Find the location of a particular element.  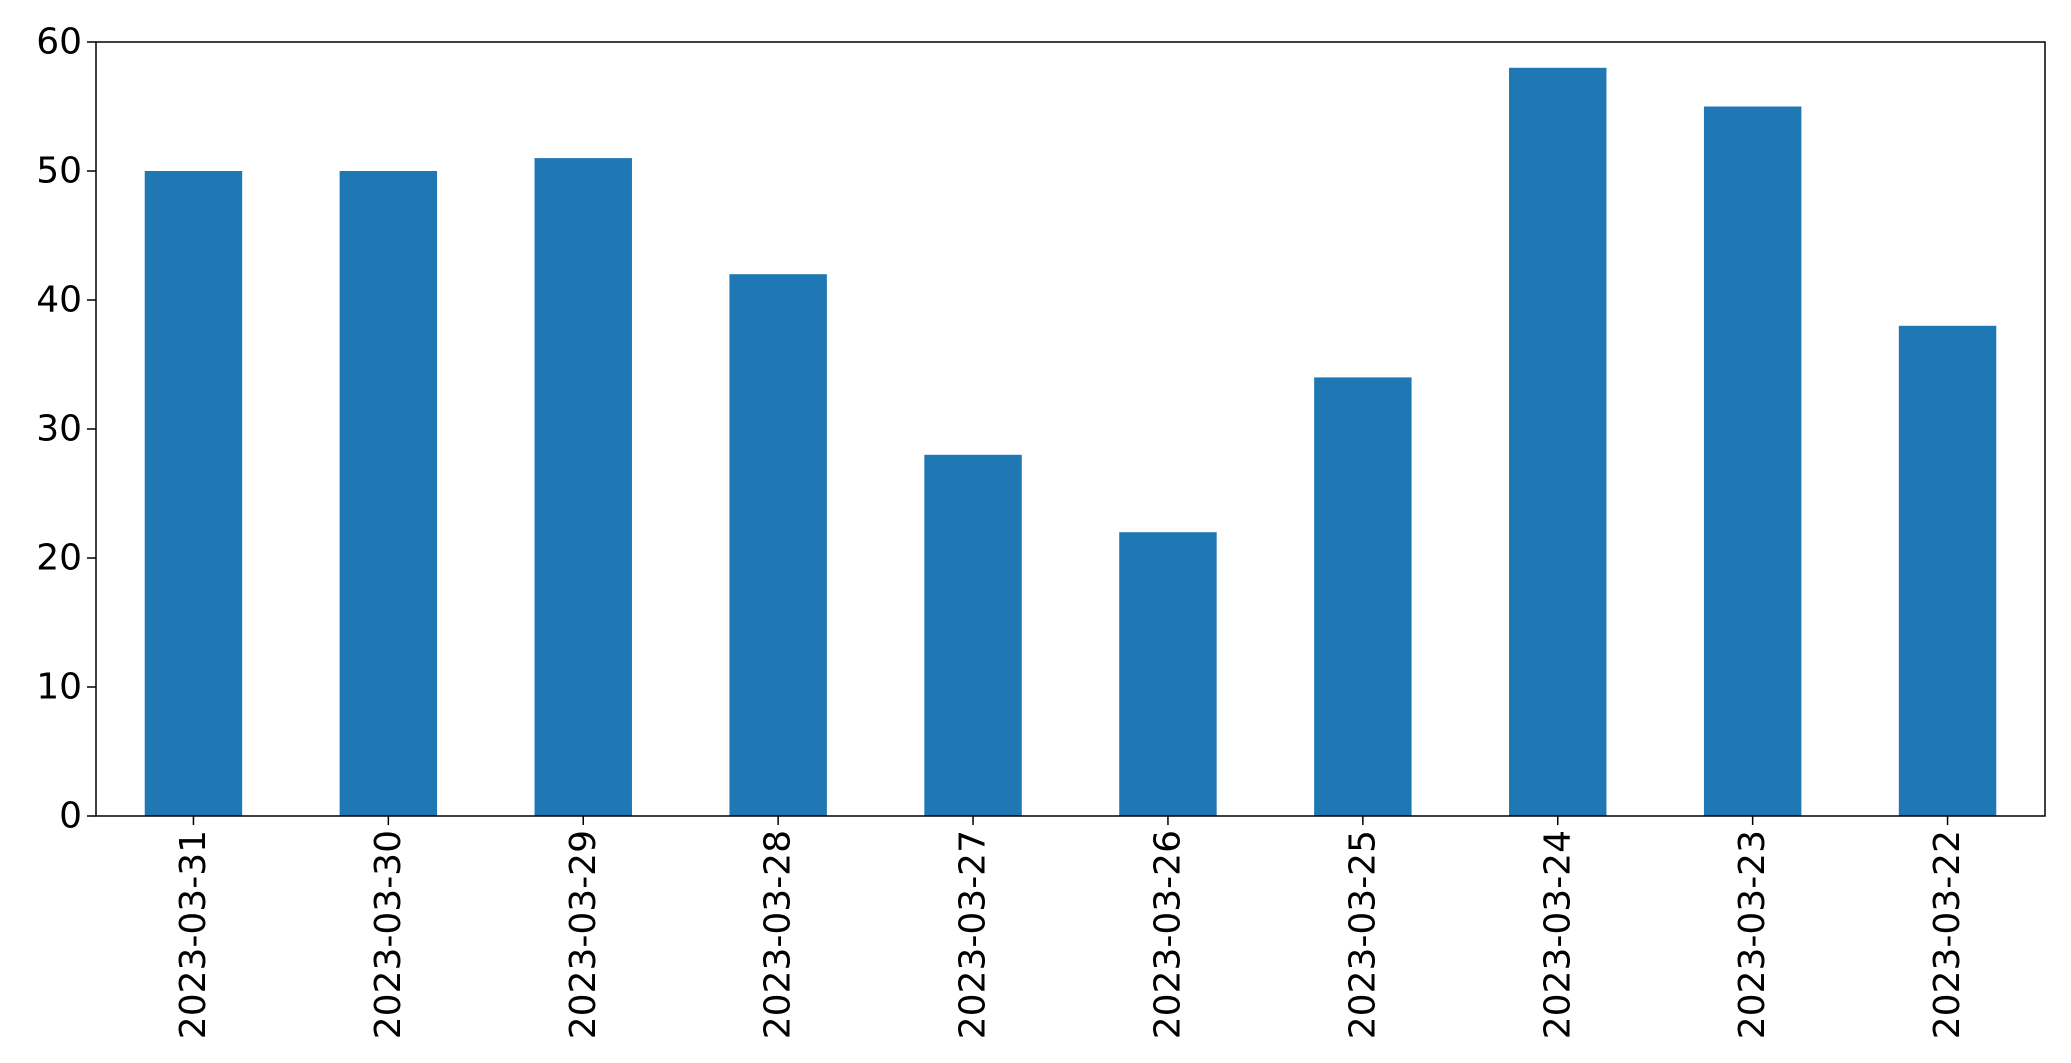

x-tick-label: 2023-03-23 is located at coordinates (1752, 934).